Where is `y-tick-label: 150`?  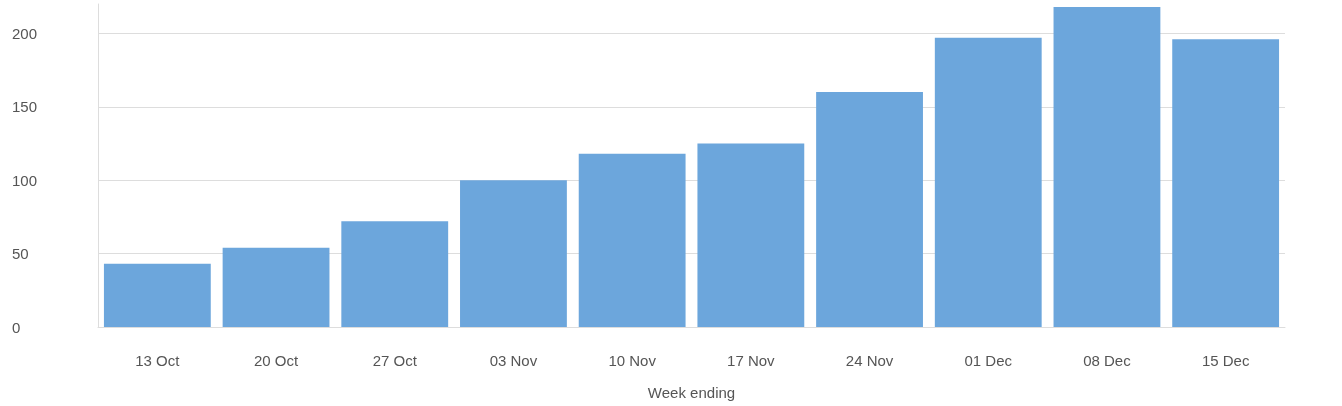 y-tick-label: 150 is located at coordinates (25, 107).